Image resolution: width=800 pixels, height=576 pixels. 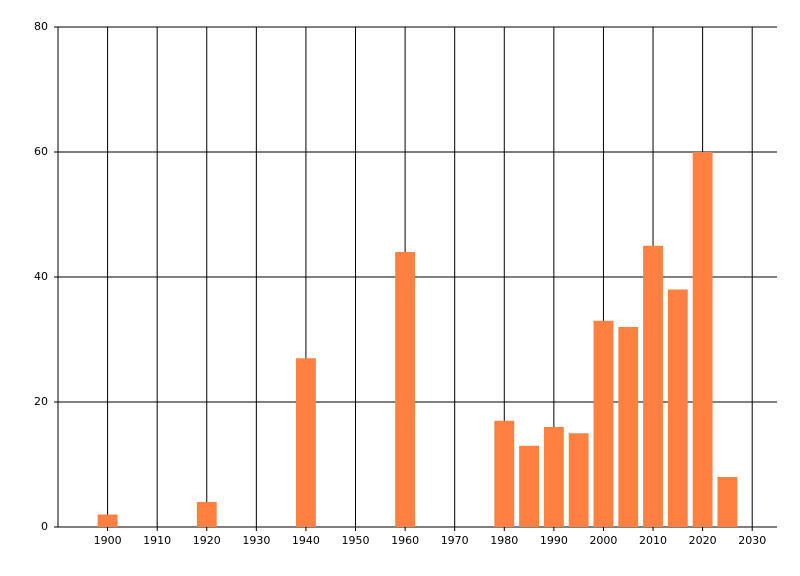 What do you see at coordinates (207, 540) in the screenshot?
I see `x-tick-label: 1920` at bounding box center [207, 540].